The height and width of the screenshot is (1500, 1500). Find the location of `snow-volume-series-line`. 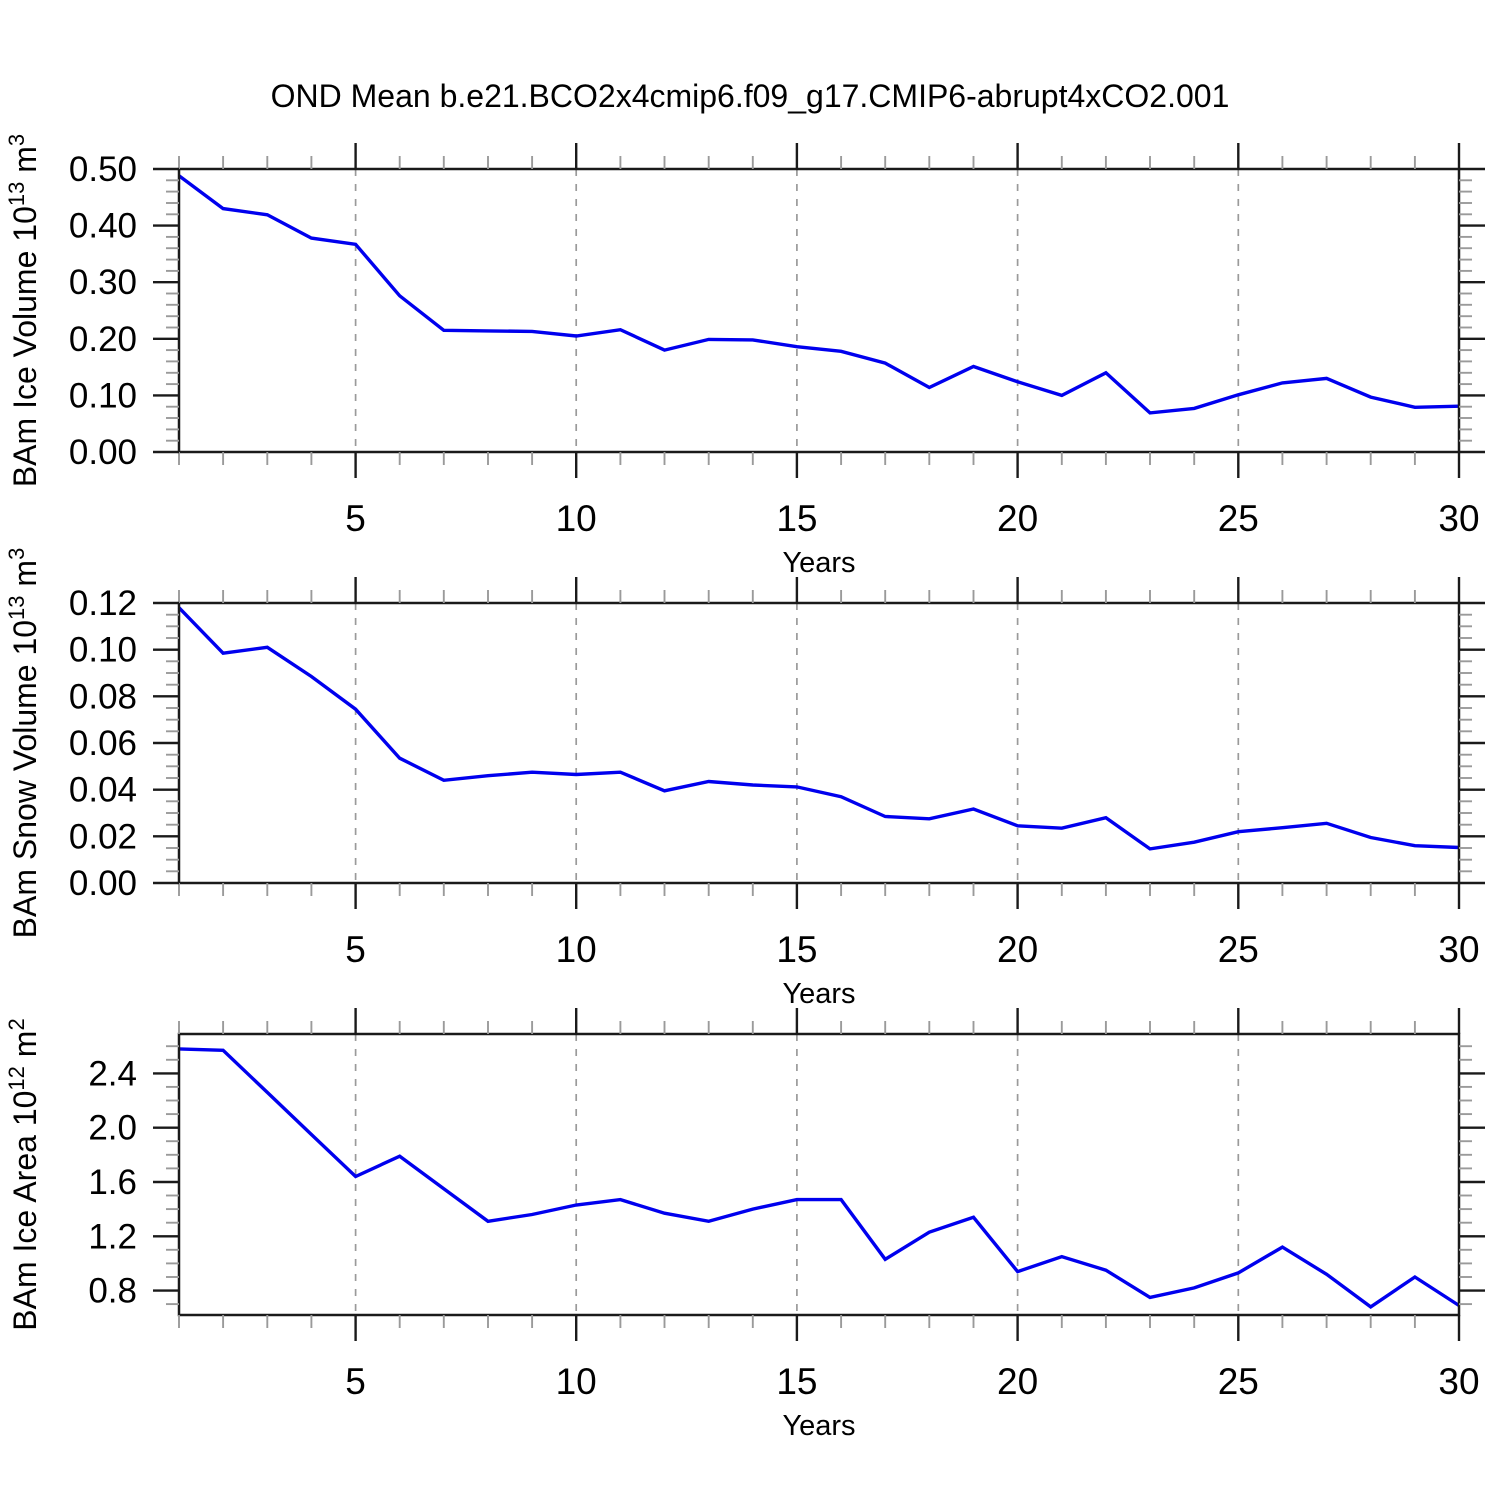

snow-volume-series-line is located at coordinates (818, 728).